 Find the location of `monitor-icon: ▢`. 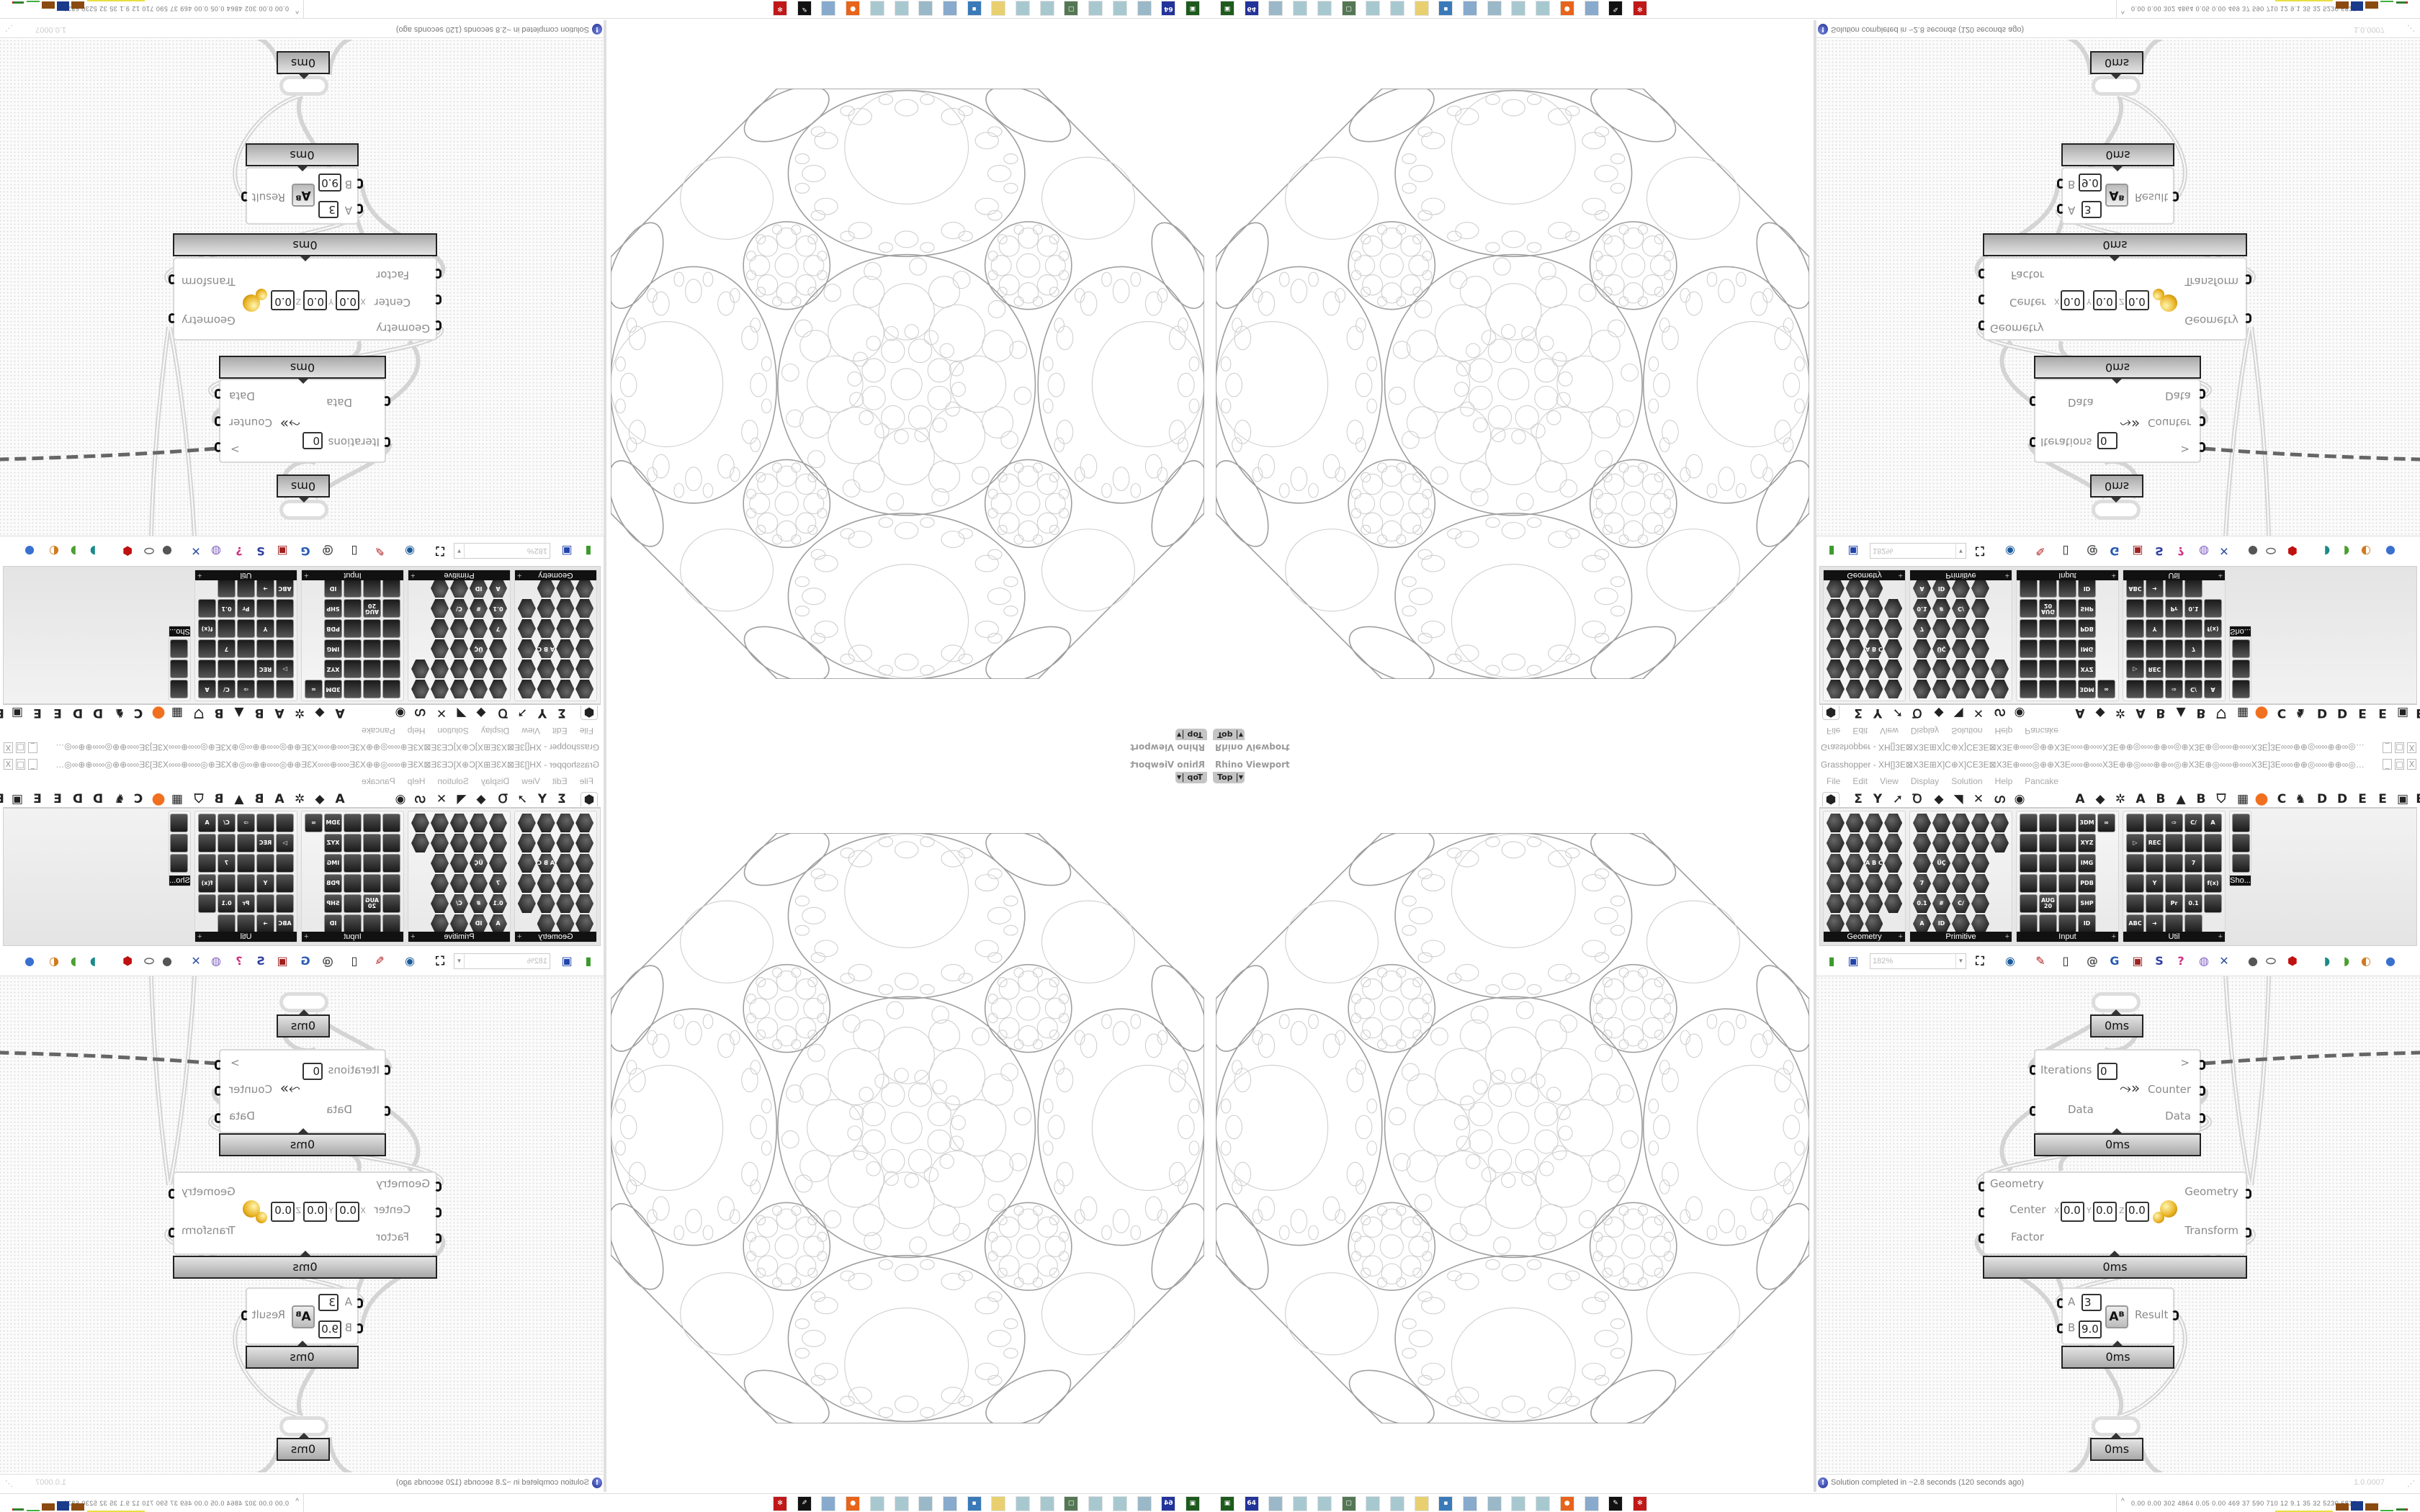

monitor-icon: ▢ is located at coordinates (1348, 1503).